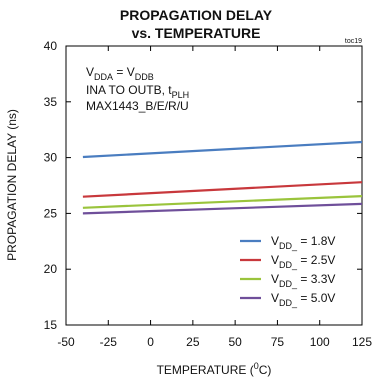 The height and width of the screenshot is (385, 373). Describe the element at coordinates (12, 185) in the screenshot. I see `y-axis-label: PROPAGATION DELAY (ns)` at that location.